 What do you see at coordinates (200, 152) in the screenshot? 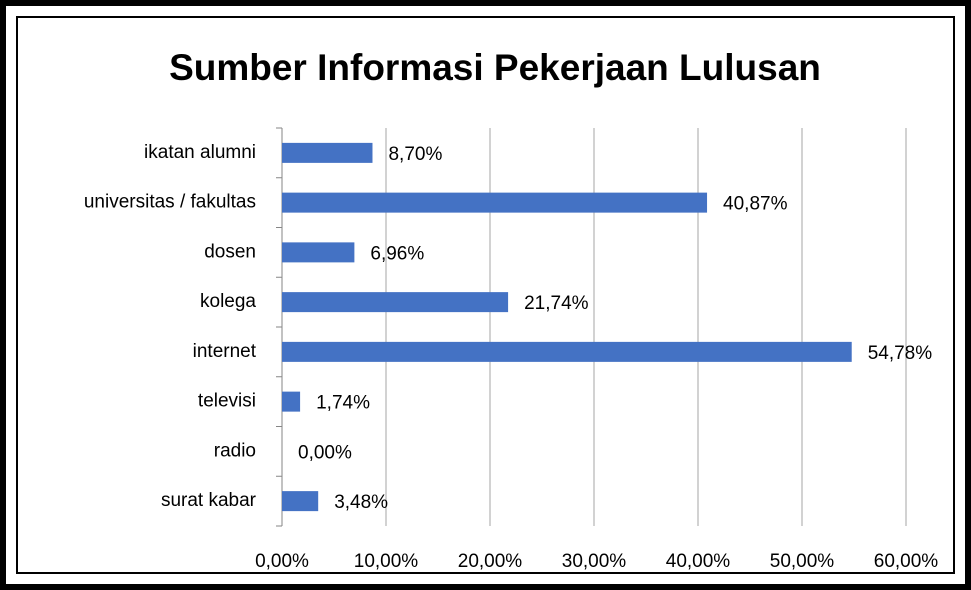
I see `y-tick-label: ikatan alumni` at bounding box center [200, 152].